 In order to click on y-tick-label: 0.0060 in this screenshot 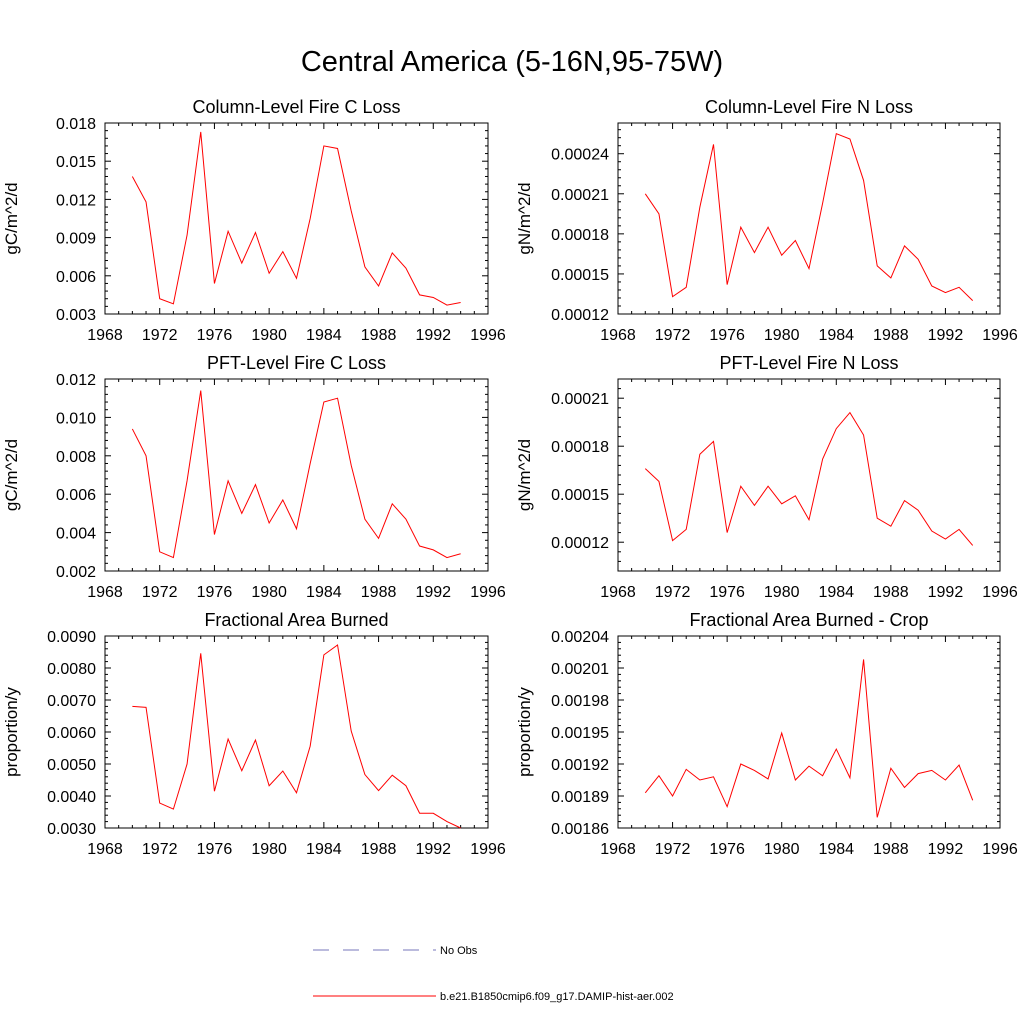, I will do `click(71, 733)`.